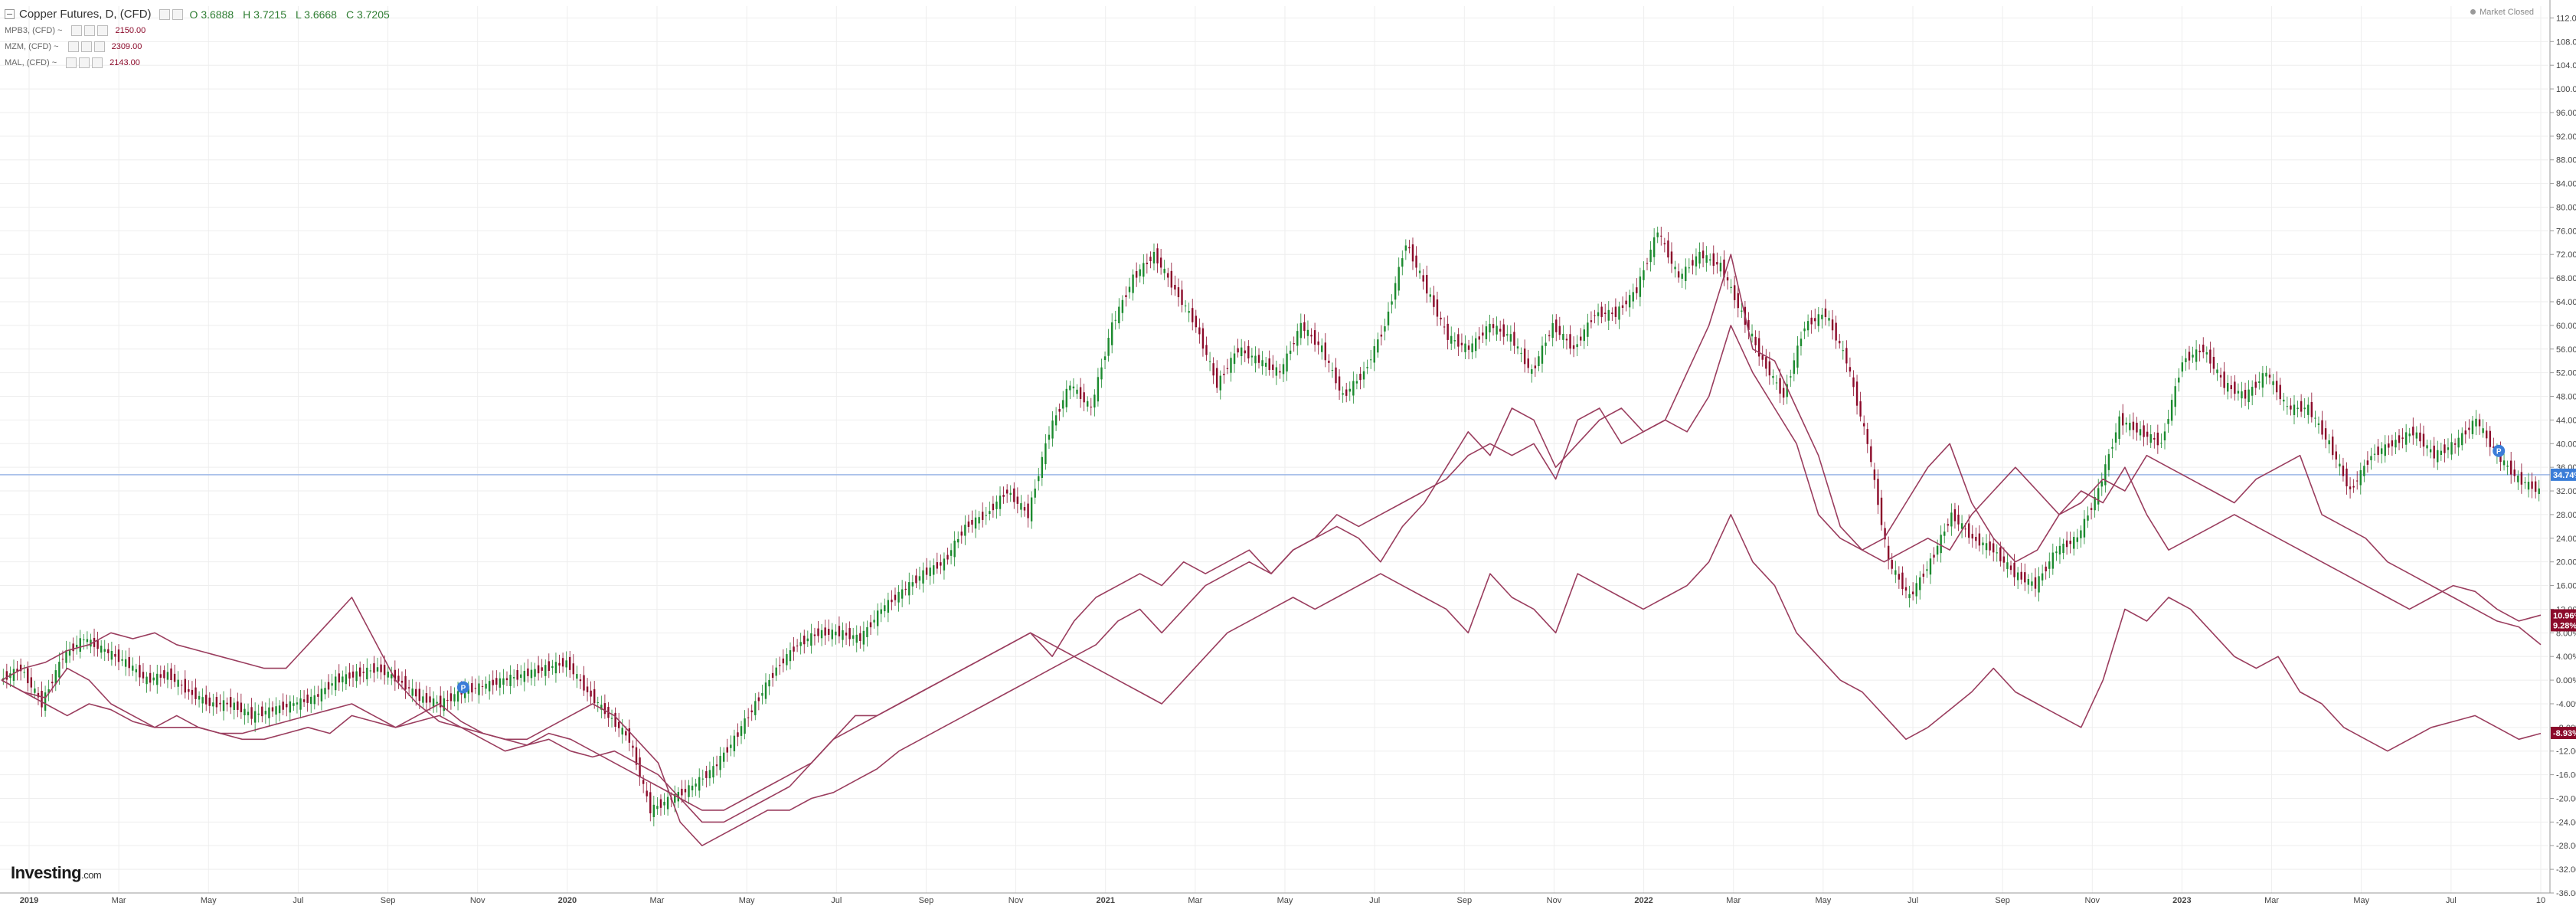  Describe the element at coordinates (202, 46) in the screenshot. I see `legend-compare-row: MZM, (CFD) ~ 2309.00` at that location.